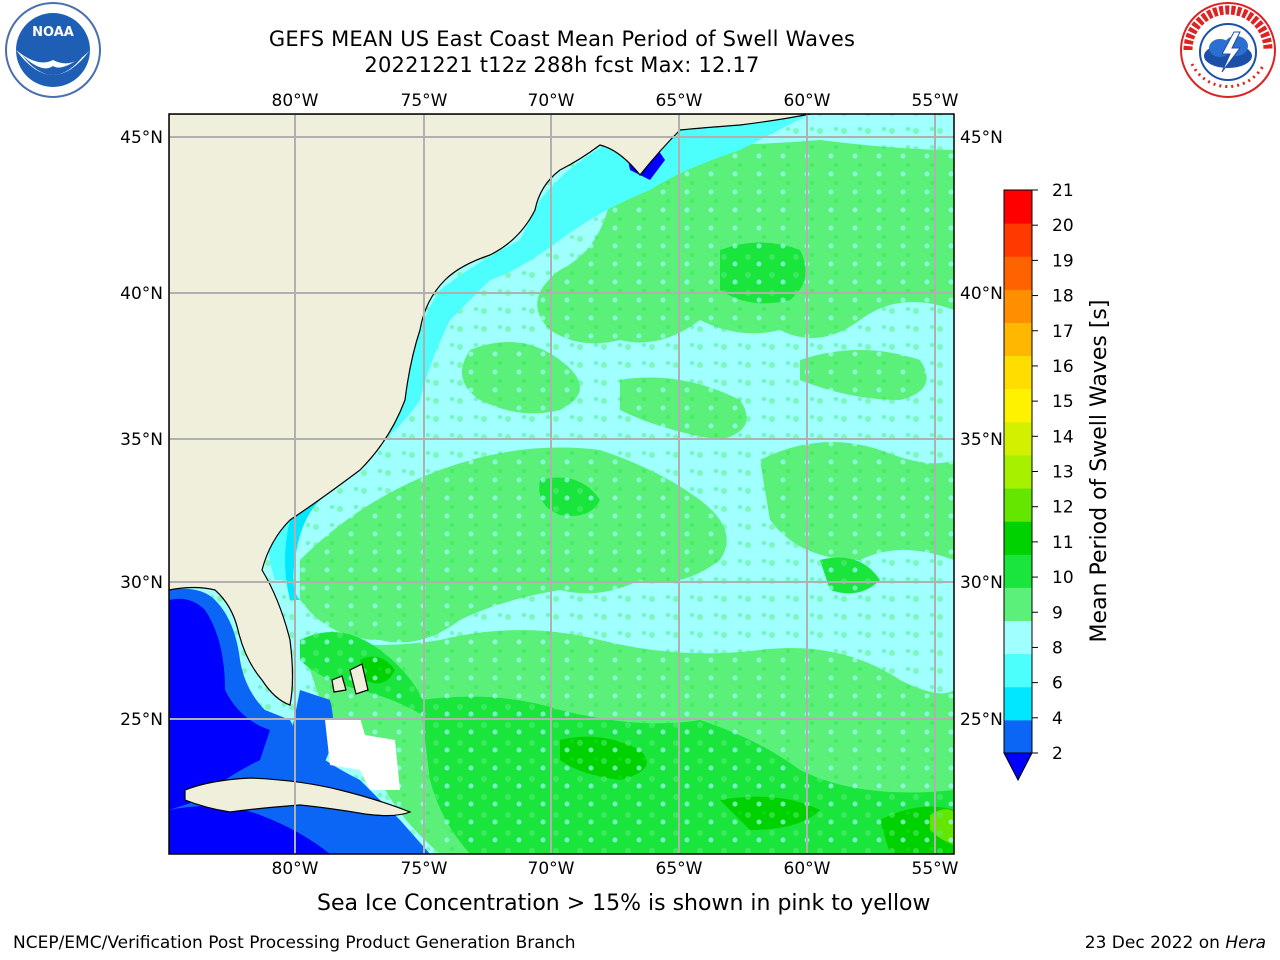 This screenshot has height=960, width=1280. What do you see at coordinates (53, 50) in the screenshot?
I see `noaa-logo: NOAA` at bounding box center [53, 50].